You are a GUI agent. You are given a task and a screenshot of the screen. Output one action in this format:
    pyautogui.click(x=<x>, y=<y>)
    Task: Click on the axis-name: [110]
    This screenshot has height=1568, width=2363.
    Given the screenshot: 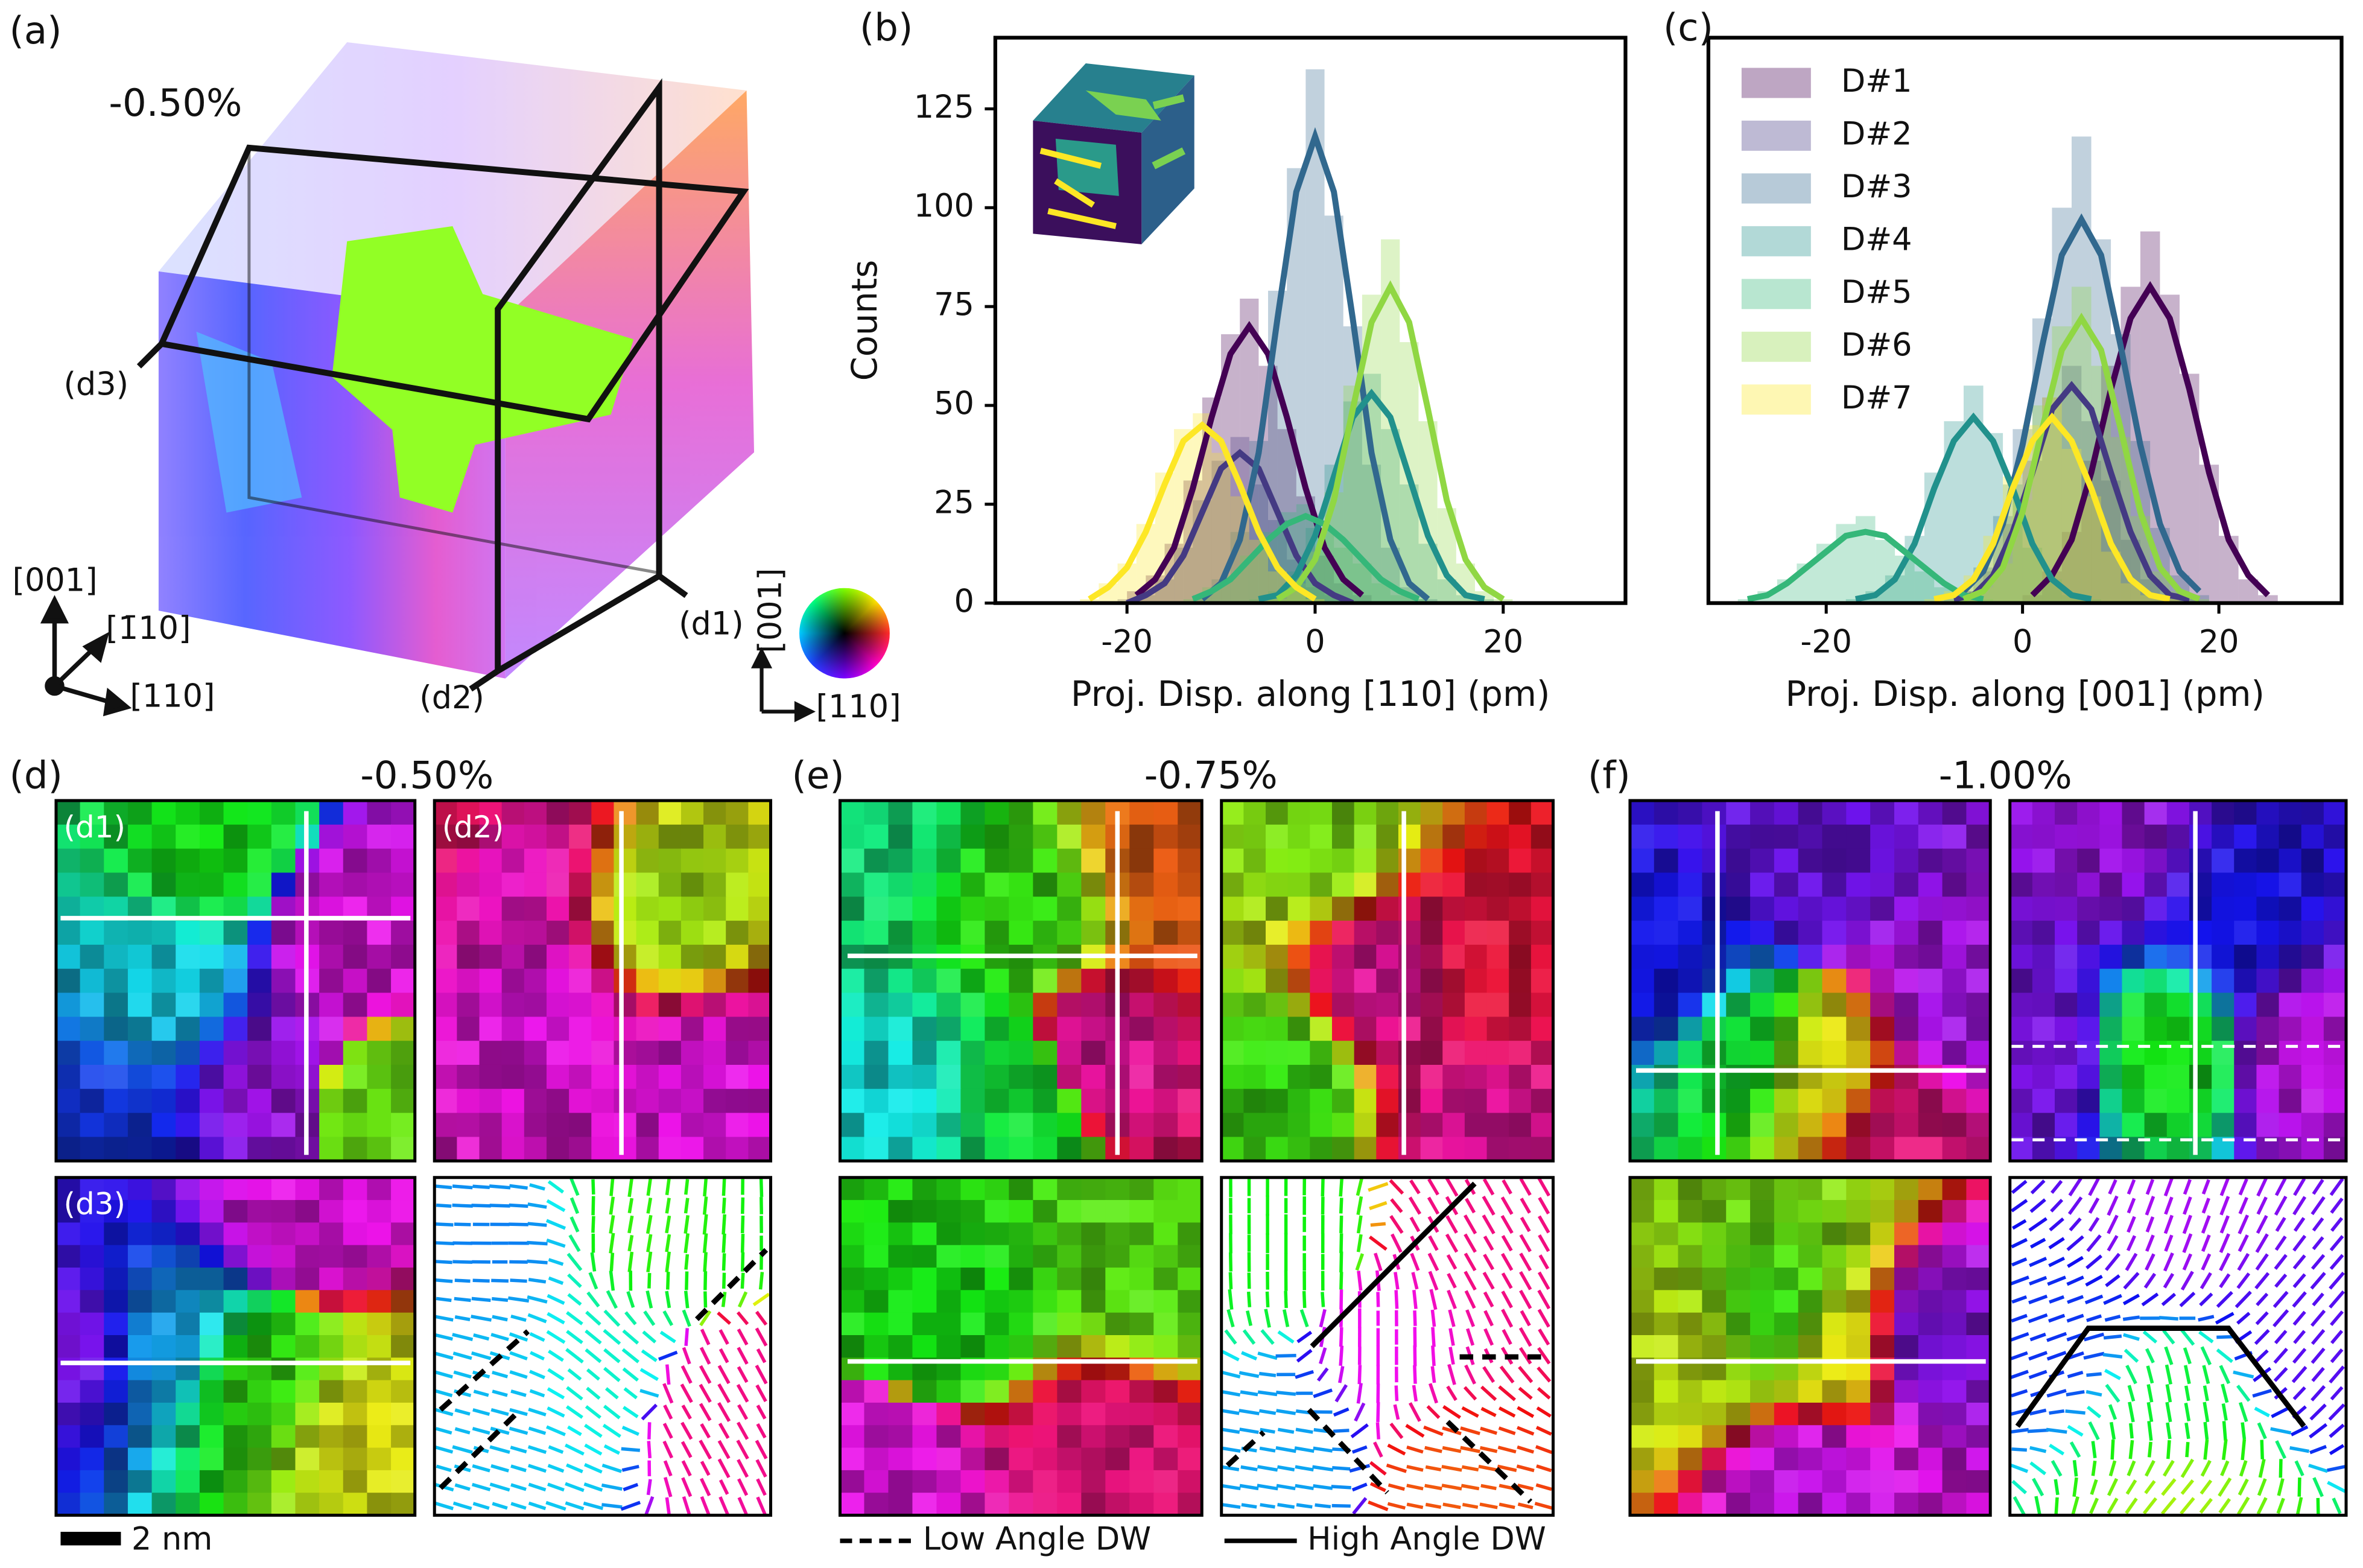 What is the action you would take?
    pyautogui.click(x=172, y=696)
    